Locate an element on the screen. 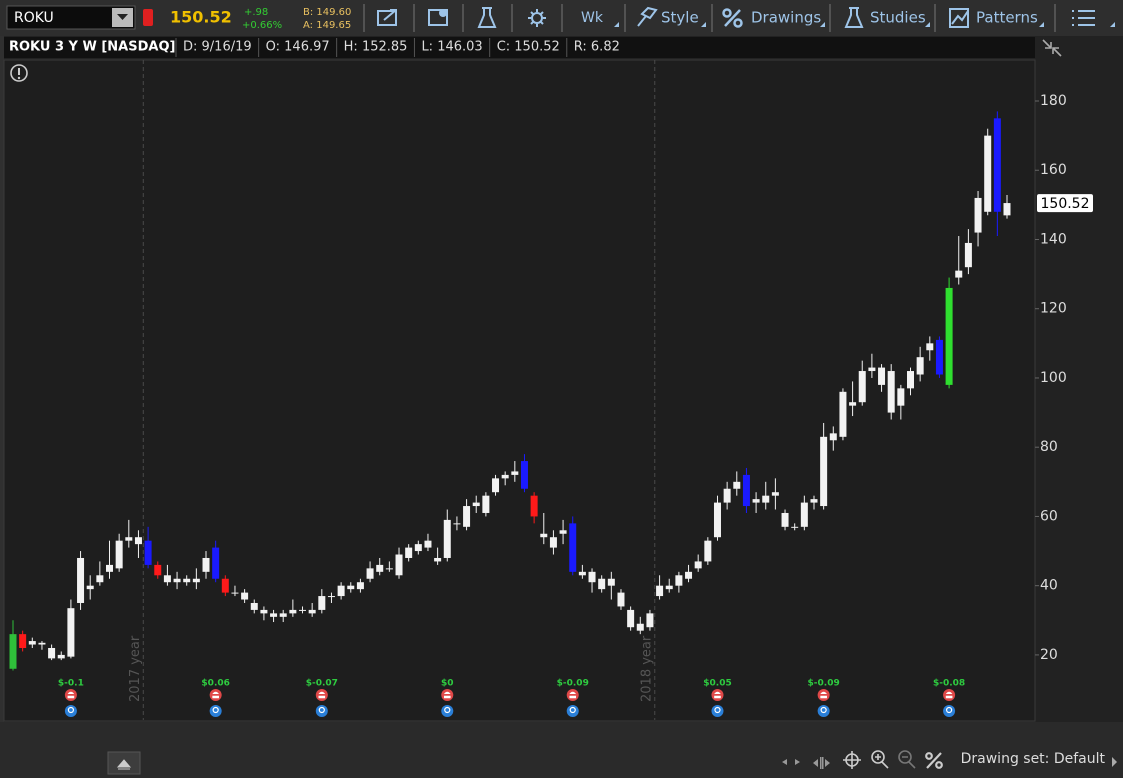 This screenshot has width=1123, height=778. alert-badge is located at coordinates (148, 17).